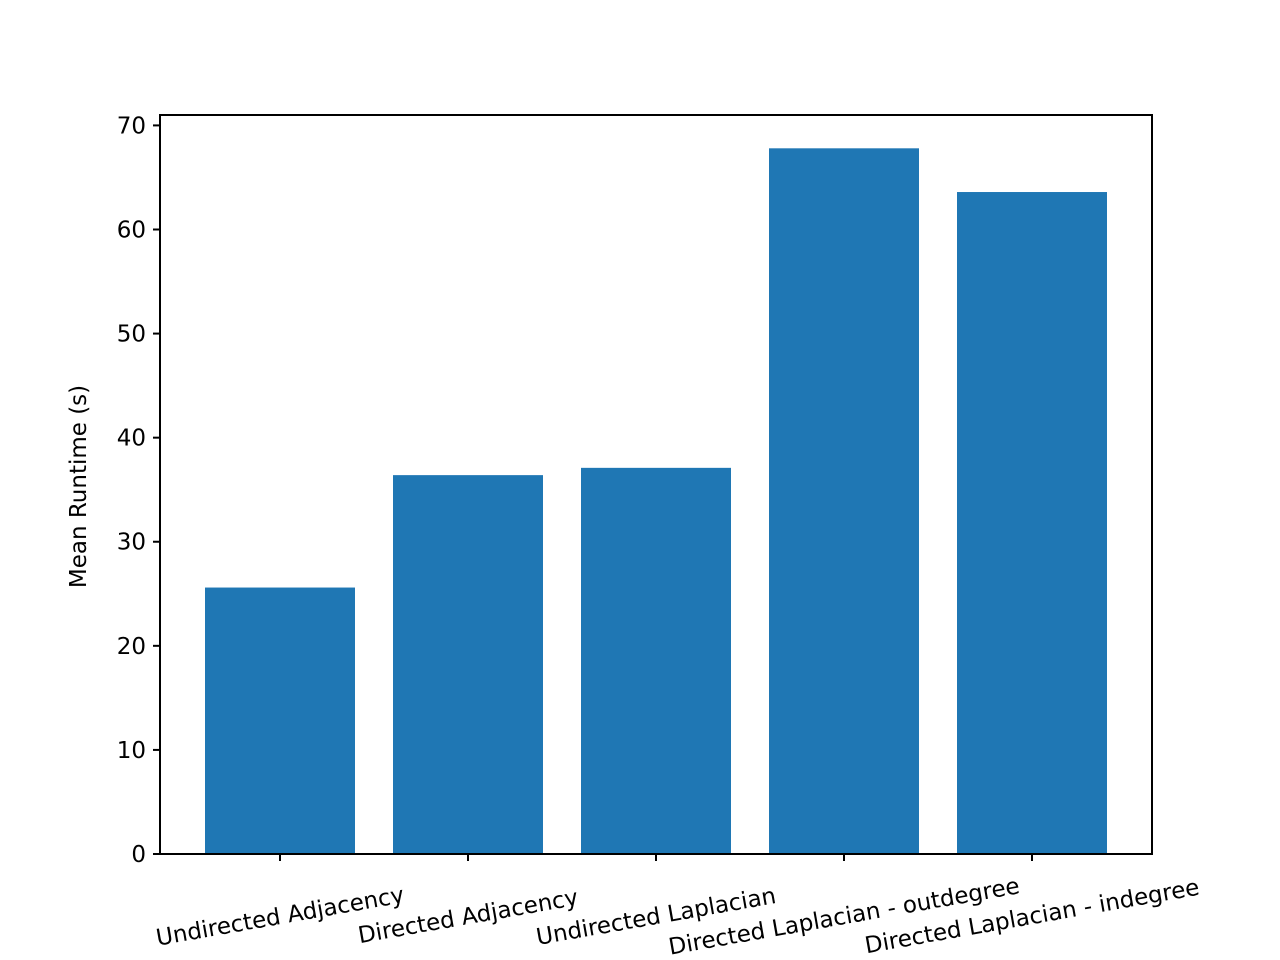 The height and width of the screenshot is (960, 1280). Describe the element at coordinates (138, 490) in the screenshot. I see `y-axis: 0 10 20 30 40 50 60 70` at that location.